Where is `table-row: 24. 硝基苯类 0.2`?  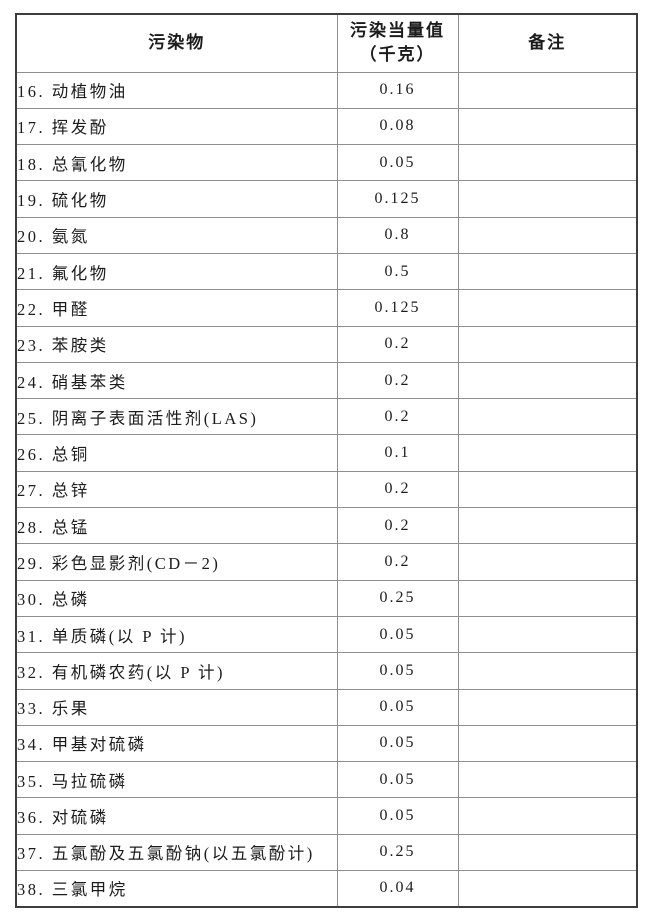 table-row: 24. 硝基苯类 0.2 is located at coordinates (326, 380).